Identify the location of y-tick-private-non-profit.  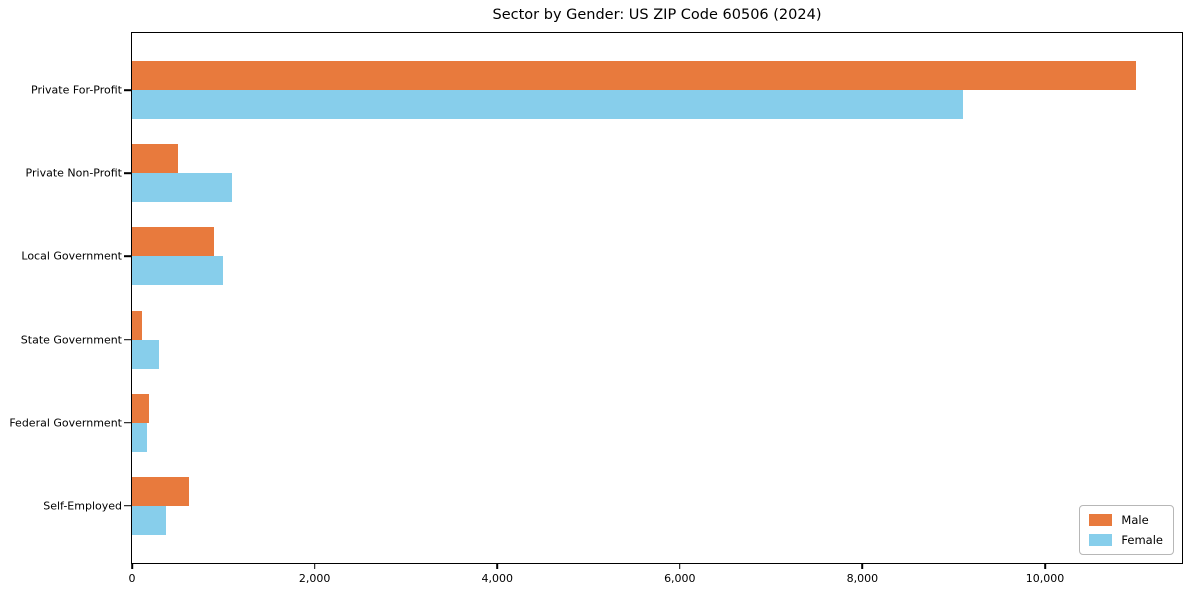
(127, 173).